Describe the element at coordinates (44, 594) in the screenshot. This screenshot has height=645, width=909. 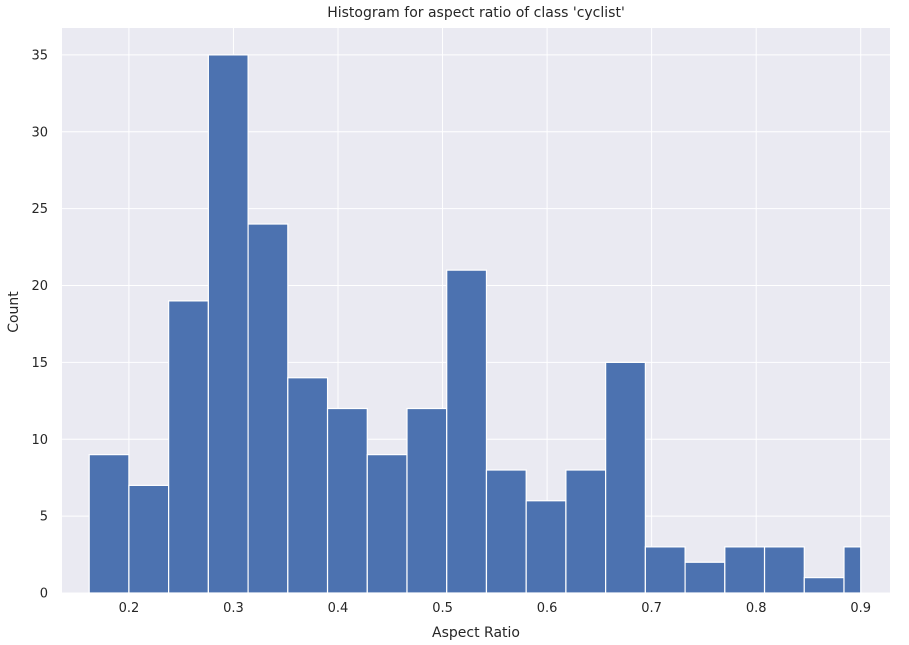
I see `y-tick-label: 0` at that location.